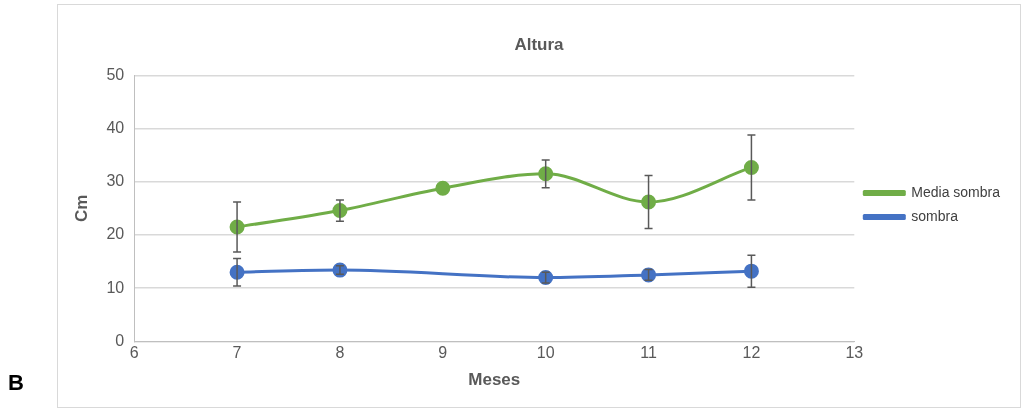 The width and height of the screenshot is (1025, 408). What do you see at coordinates (443, 188) in the screenshot?
I see `point` at bounding box center [443, 188].